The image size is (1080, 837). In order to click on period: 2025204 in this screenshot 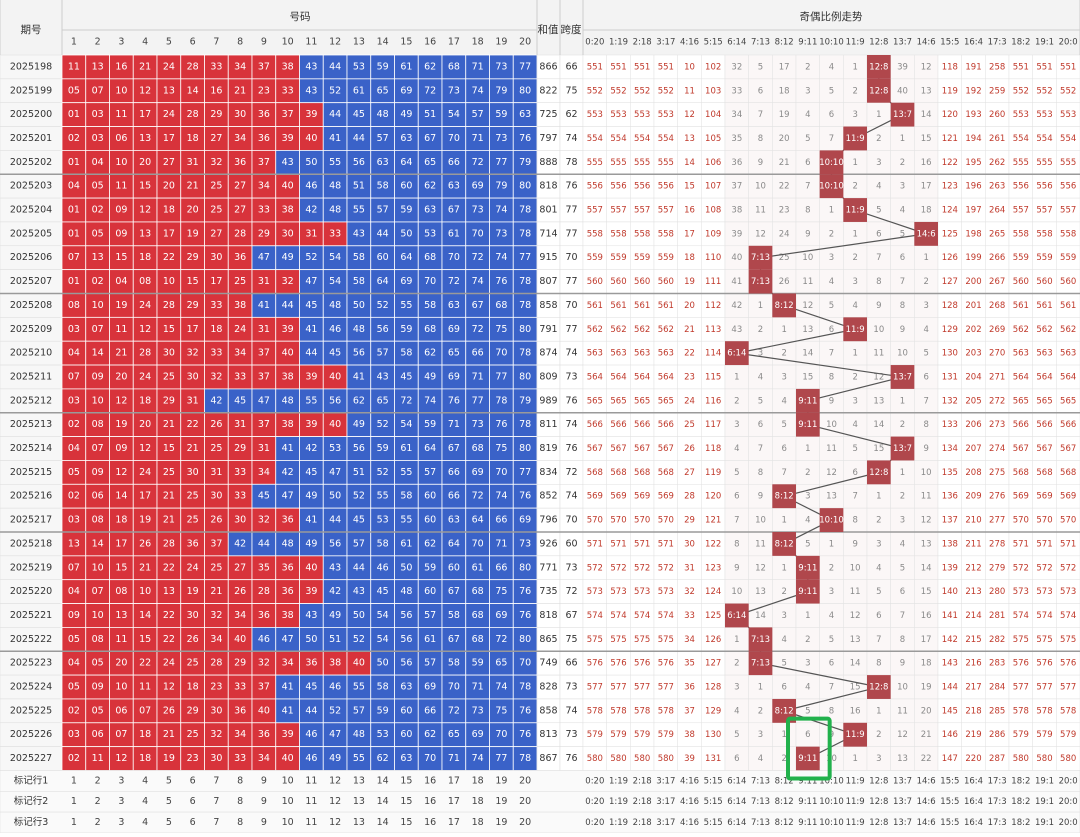, I will do `click(31, 210)`.